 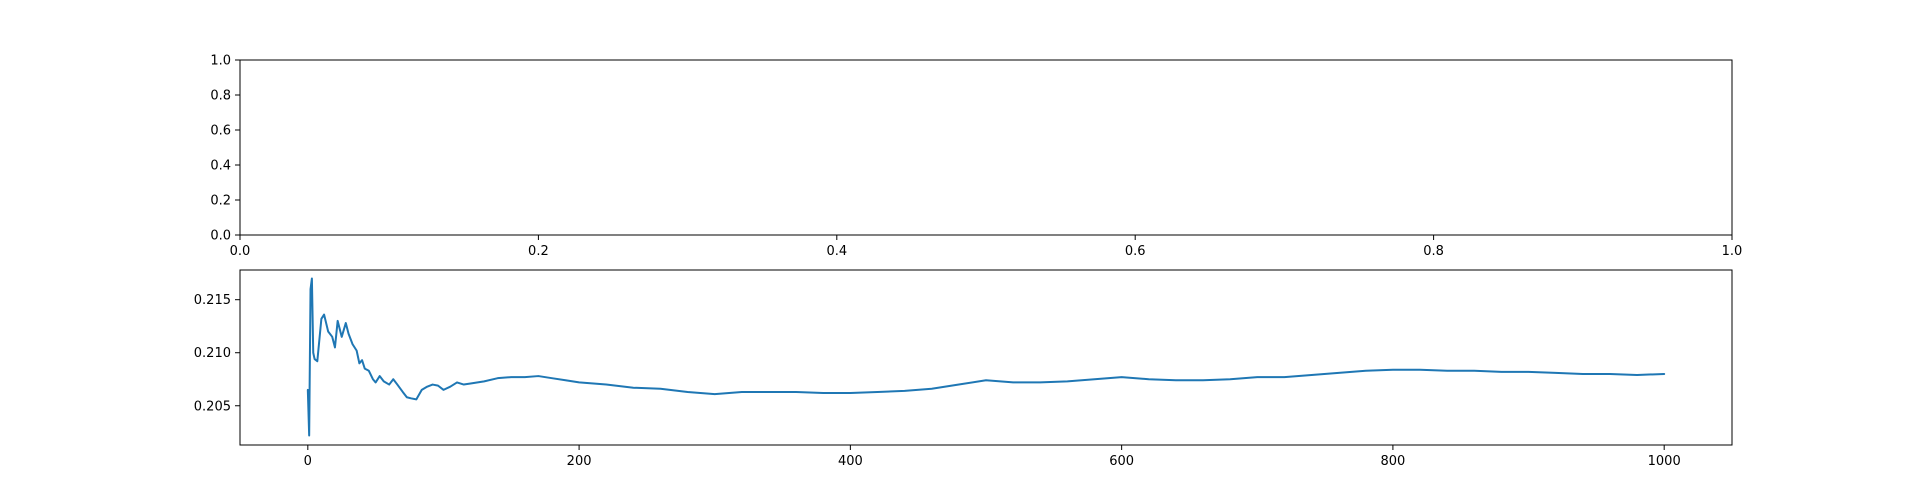 I want to click on x-tick-label: 0, so click(x=308, y=461).